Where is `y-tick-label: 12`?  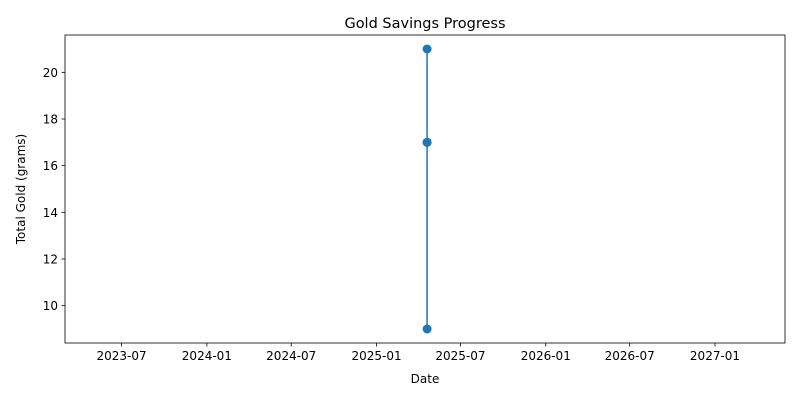 y-tick-label: 12 is located at coordinates (50, 260).